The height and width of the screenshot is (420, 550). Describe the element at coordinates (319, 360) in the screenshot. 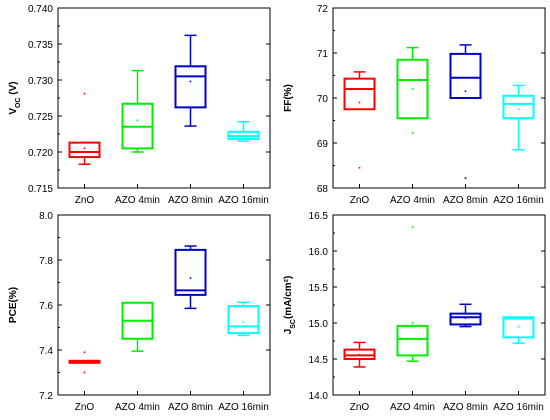

I see `y-tick-label: 14.5` at that location.